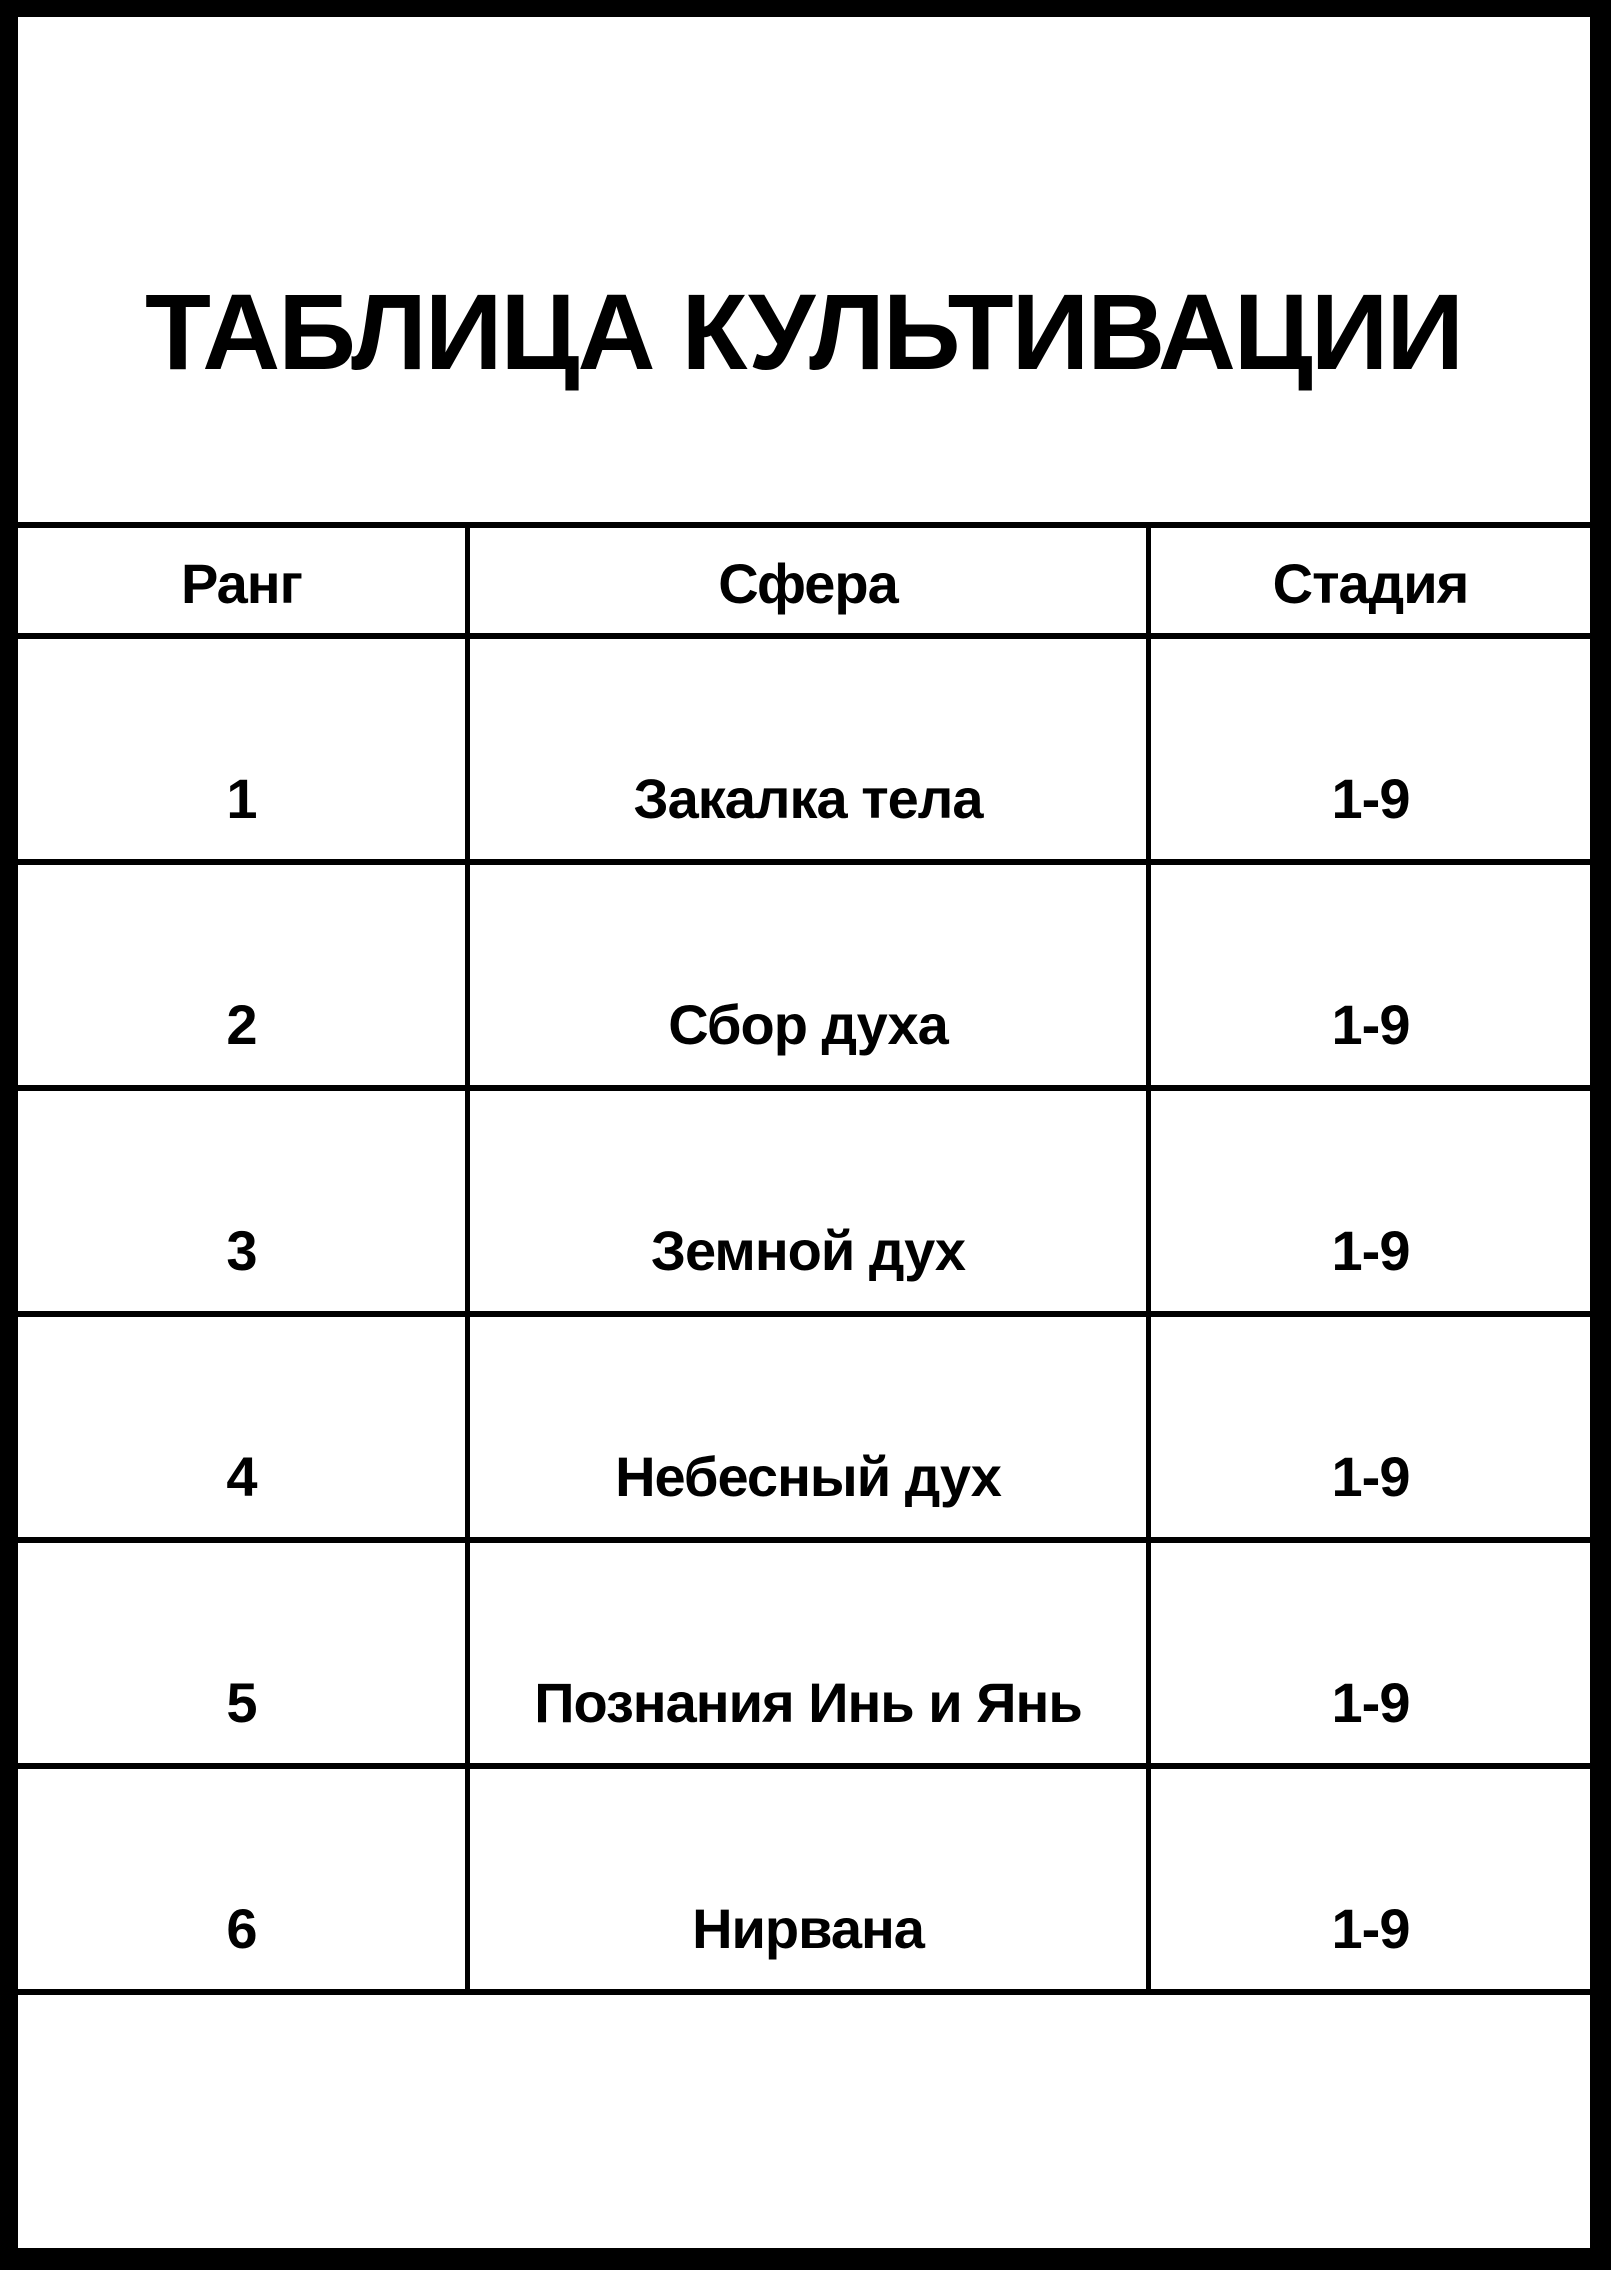 This screenshot has width=1611, height=2270. I want to click on cell-sphere: Земной дух, so click(808, 1251).